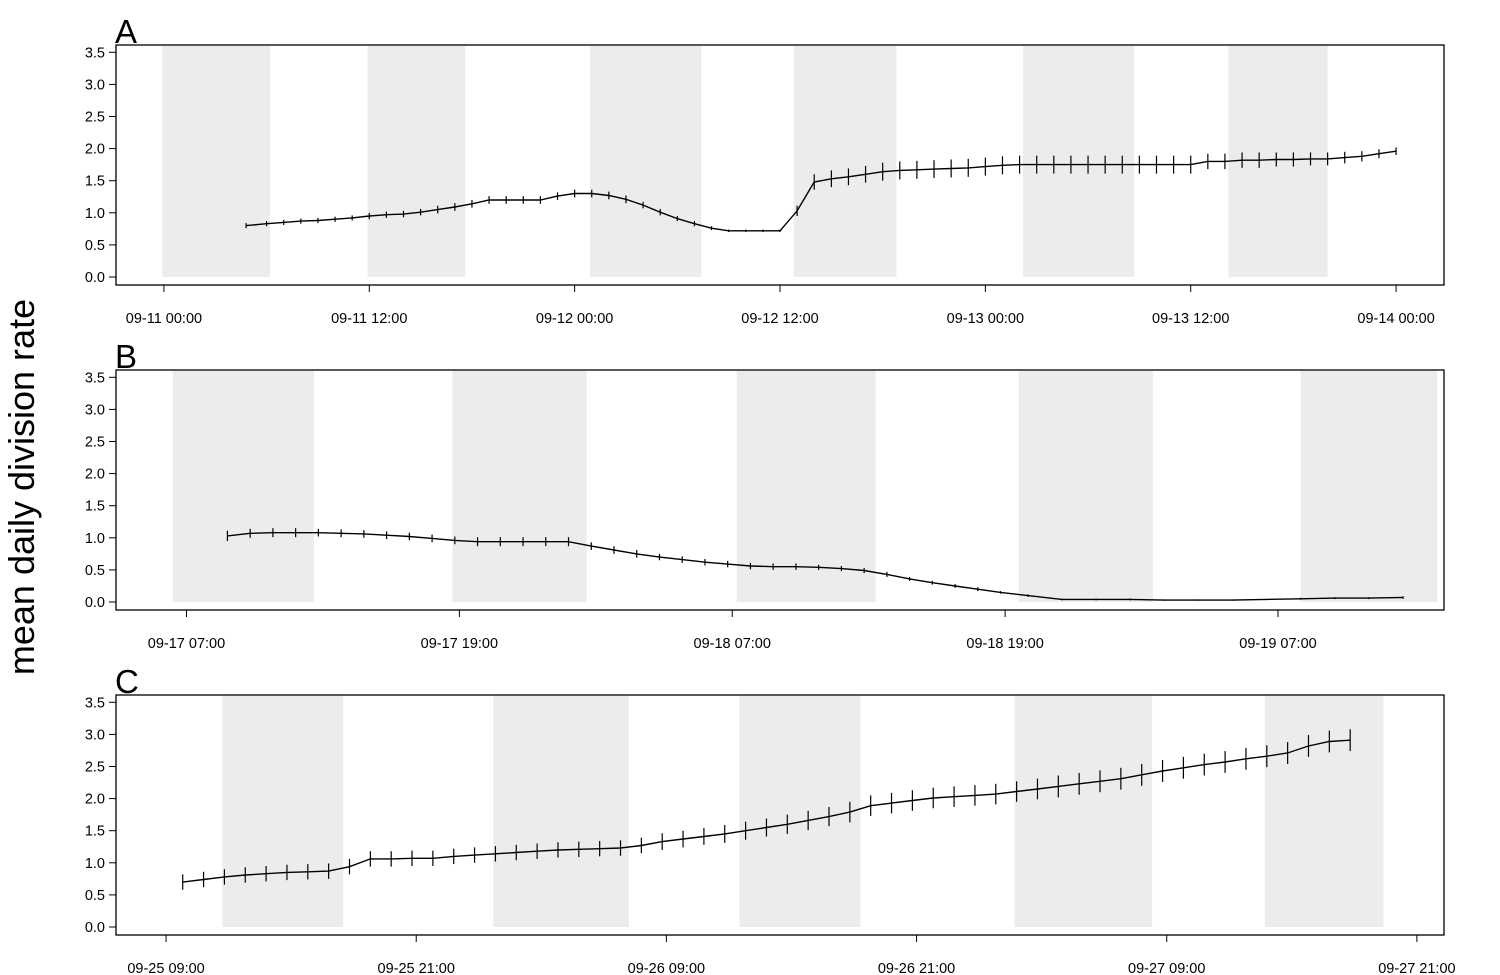 The width and height of the screenshot is (1500, 975). I want to click on x-tick-label: 09-25 21:00, so click(416, 968).